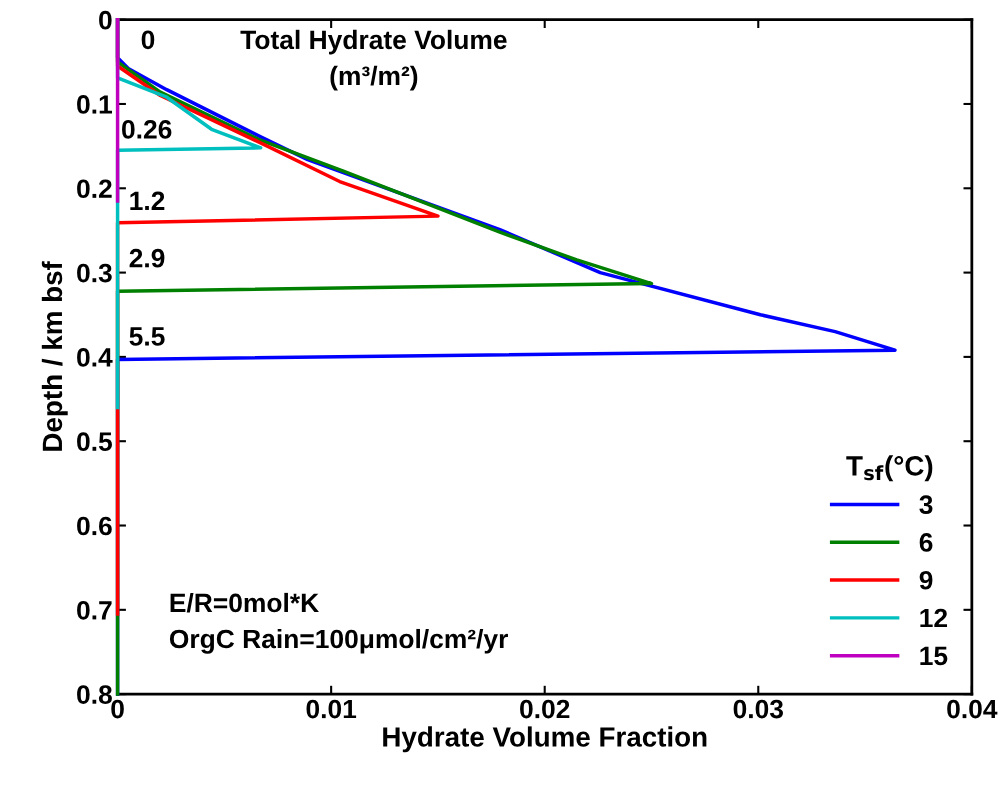  What do you see at coordinates (926, 542) in the screenshot?
I see `legend-label: 6` at bounding box center [926, 542].